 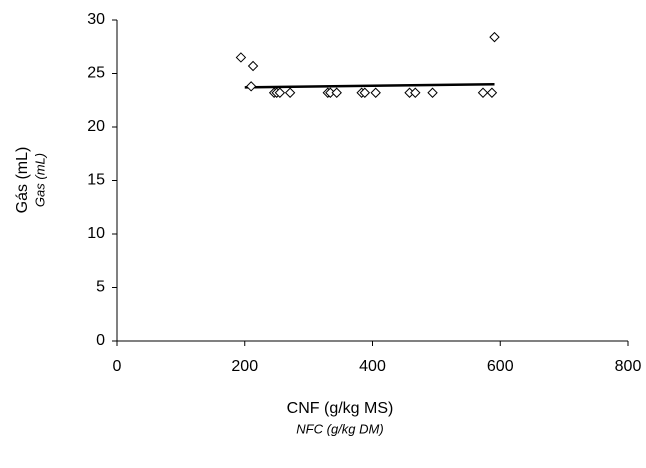 I want to click on y-tick-label: 30, so click(x=96, y=19).